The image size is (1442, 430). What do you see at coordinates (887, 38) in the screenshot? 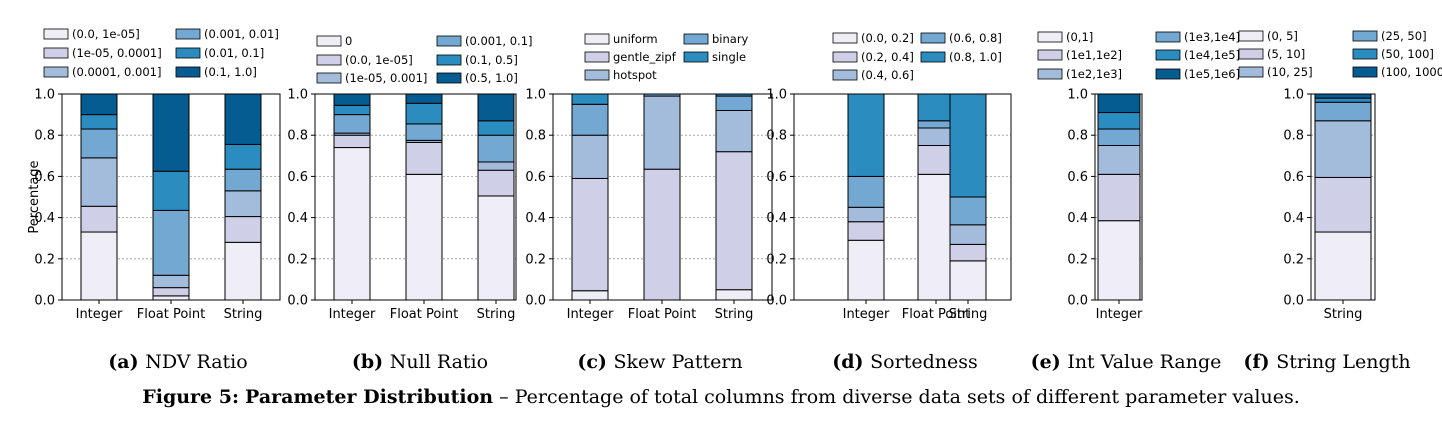
I see `panel-d-legend-label-0: (0.0, 0.2]` at bounding box center [887, 38].